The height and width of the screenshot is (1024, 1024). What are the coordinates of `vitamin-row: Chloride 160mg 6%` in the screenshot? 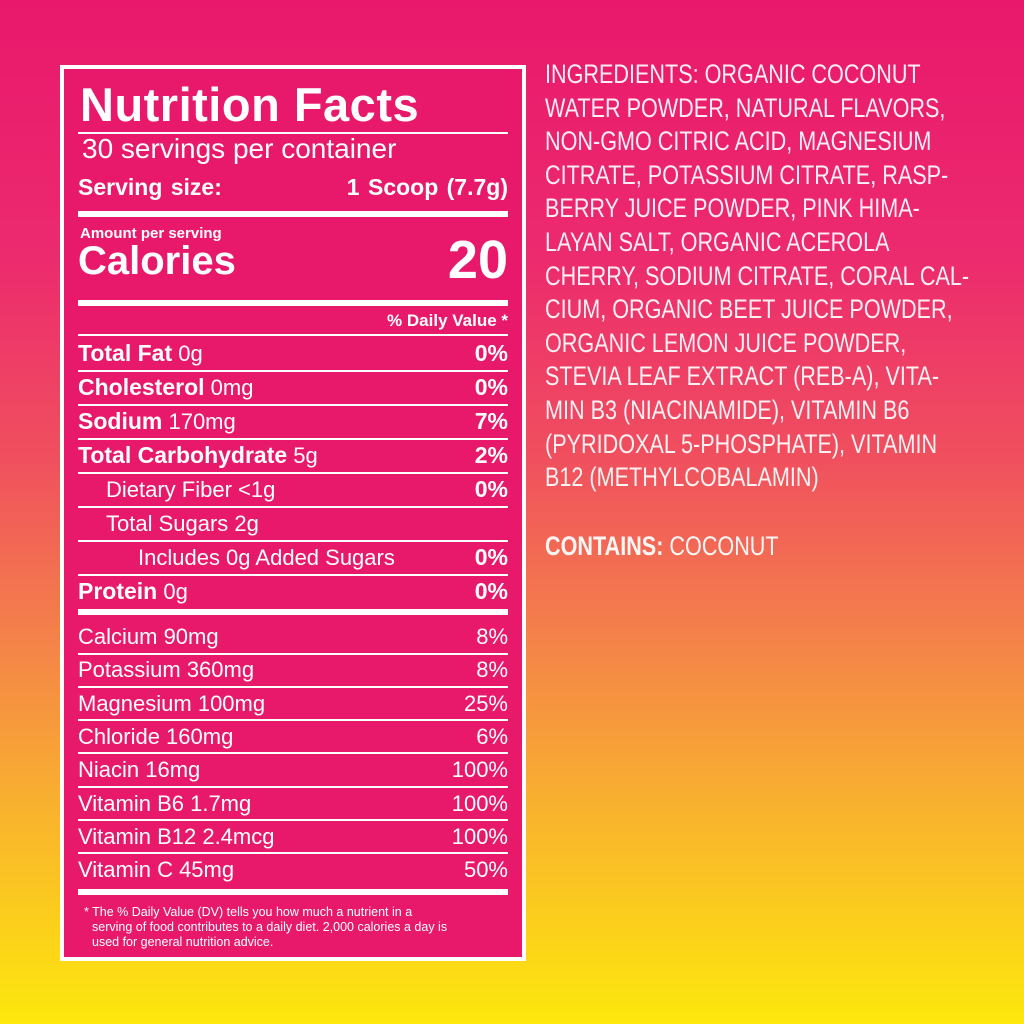 It's located at (293, 736).